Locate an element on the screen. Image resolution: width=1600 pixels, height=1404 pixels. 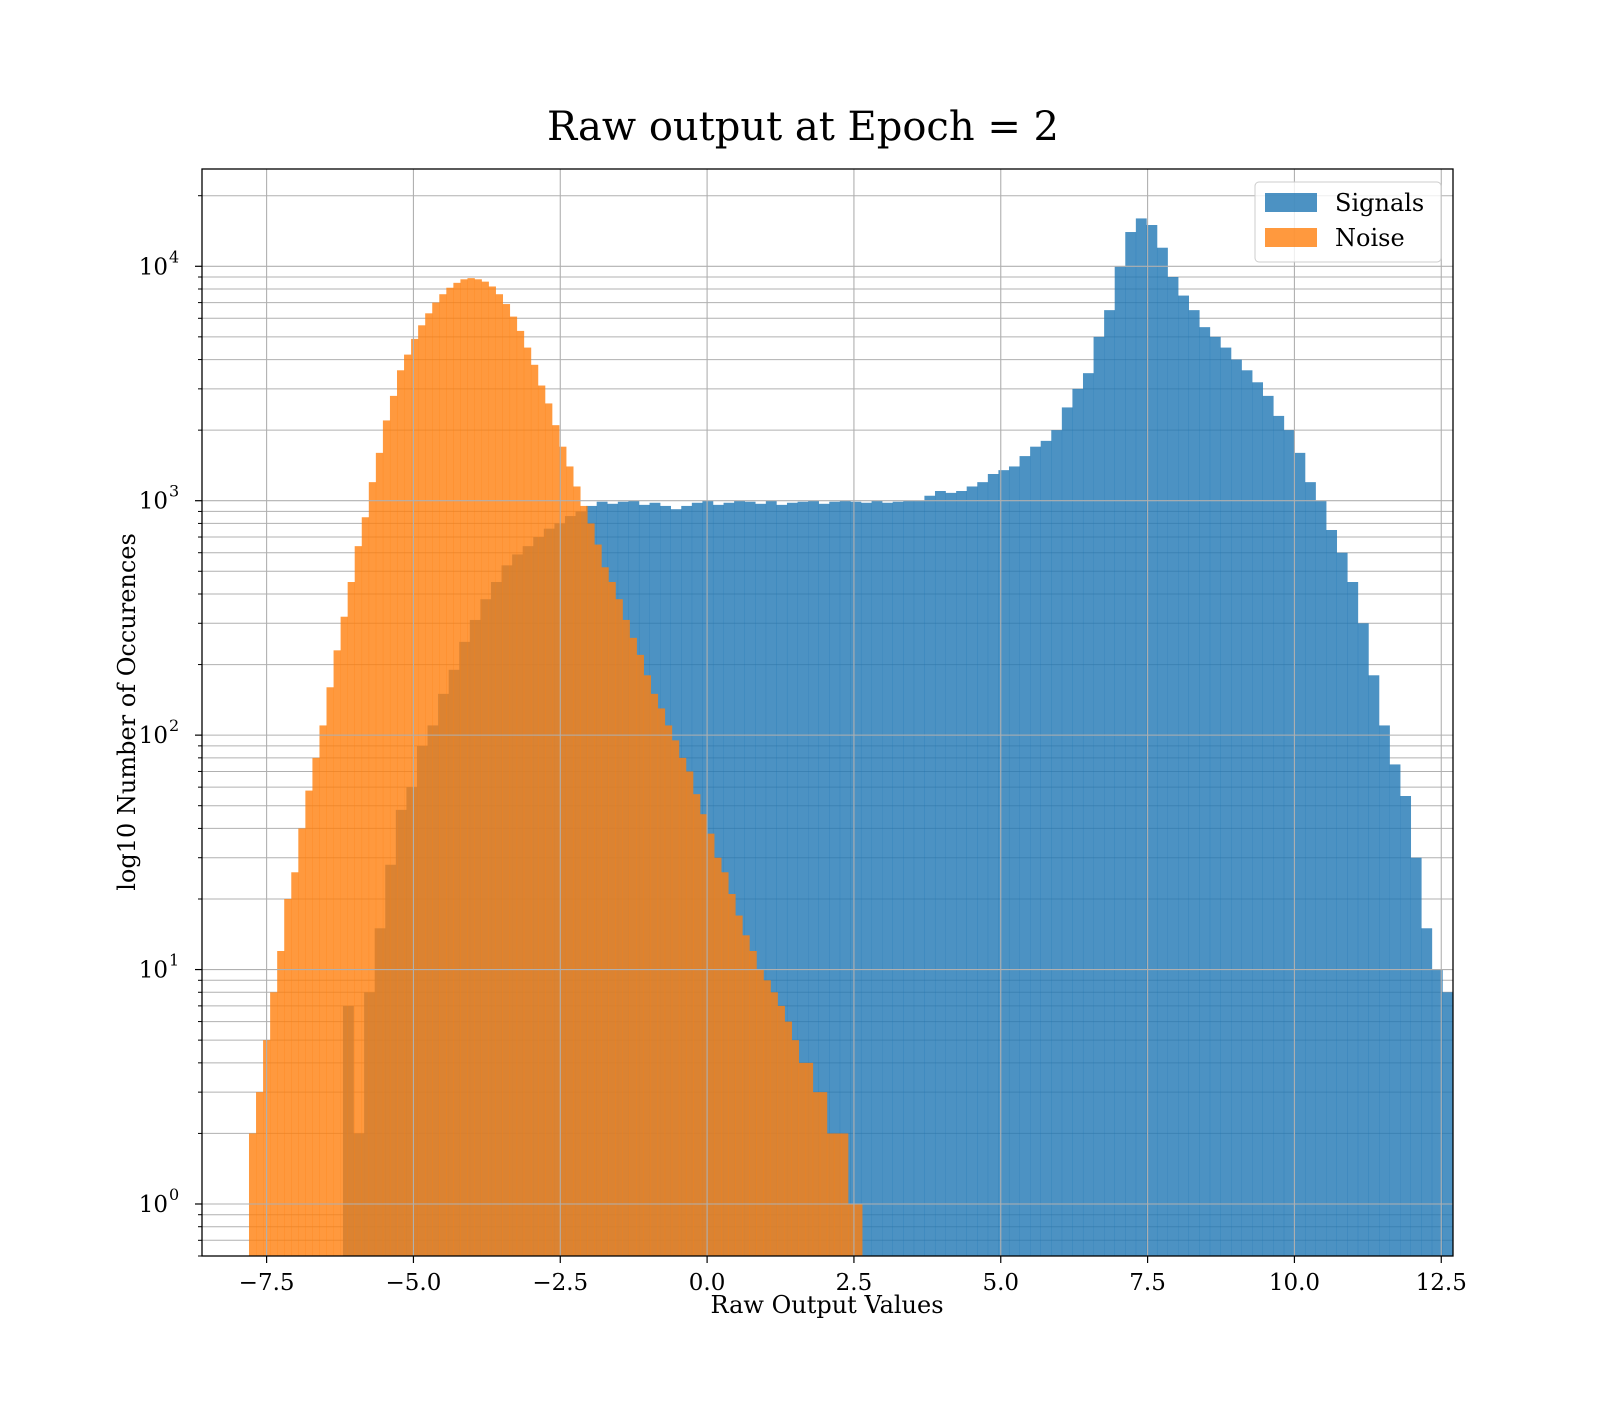
legend-swatch-signals is located at coordinates (1291, 202).